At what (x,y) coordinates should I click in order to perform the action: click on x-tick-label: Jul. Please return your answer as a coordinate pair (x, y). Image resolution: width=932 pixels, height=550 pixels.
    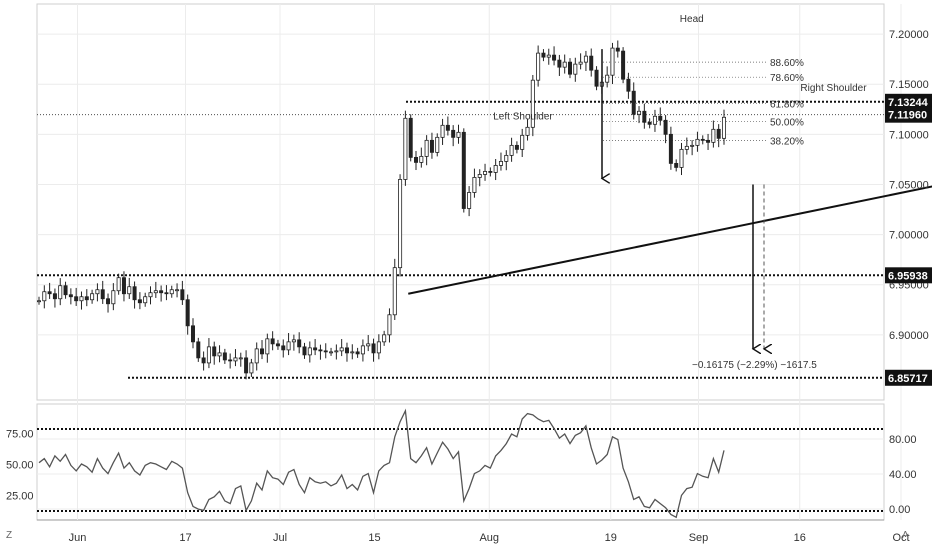
    Looking at the image, I should click on (280, 538).